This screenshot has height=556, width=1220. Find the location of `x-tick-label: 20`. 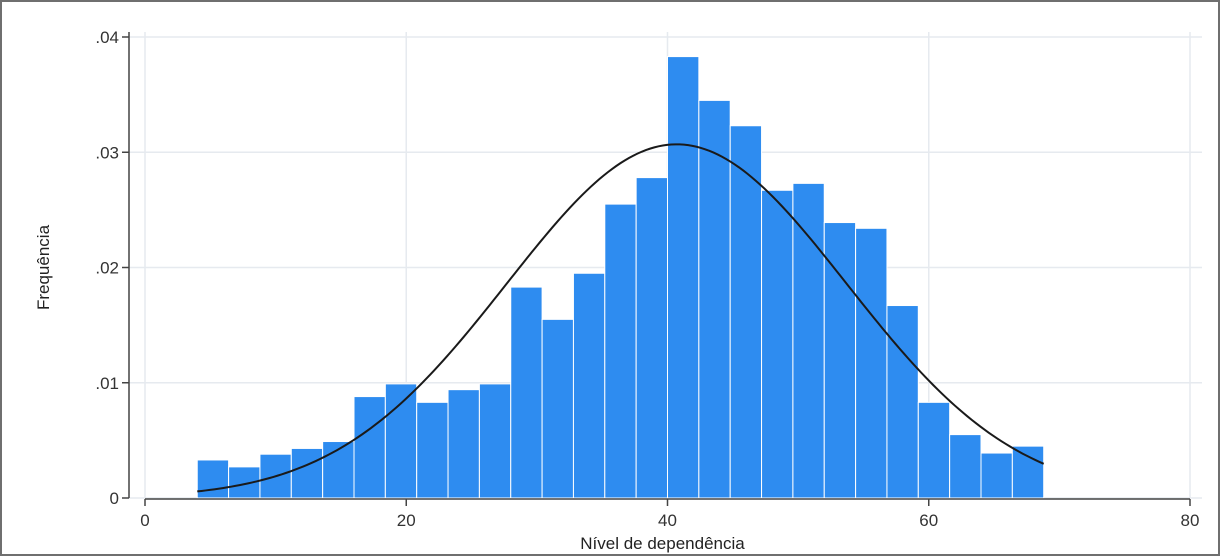

x-tick-label: 20 is located at coordinates (406, 520).